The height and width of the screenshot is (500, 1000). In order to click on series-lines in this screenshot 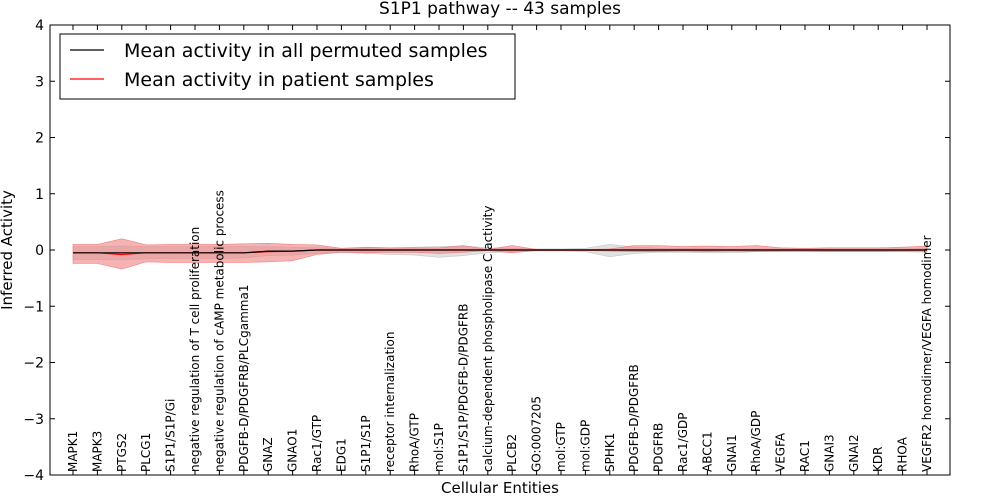, I will do `click(500, 252)`.